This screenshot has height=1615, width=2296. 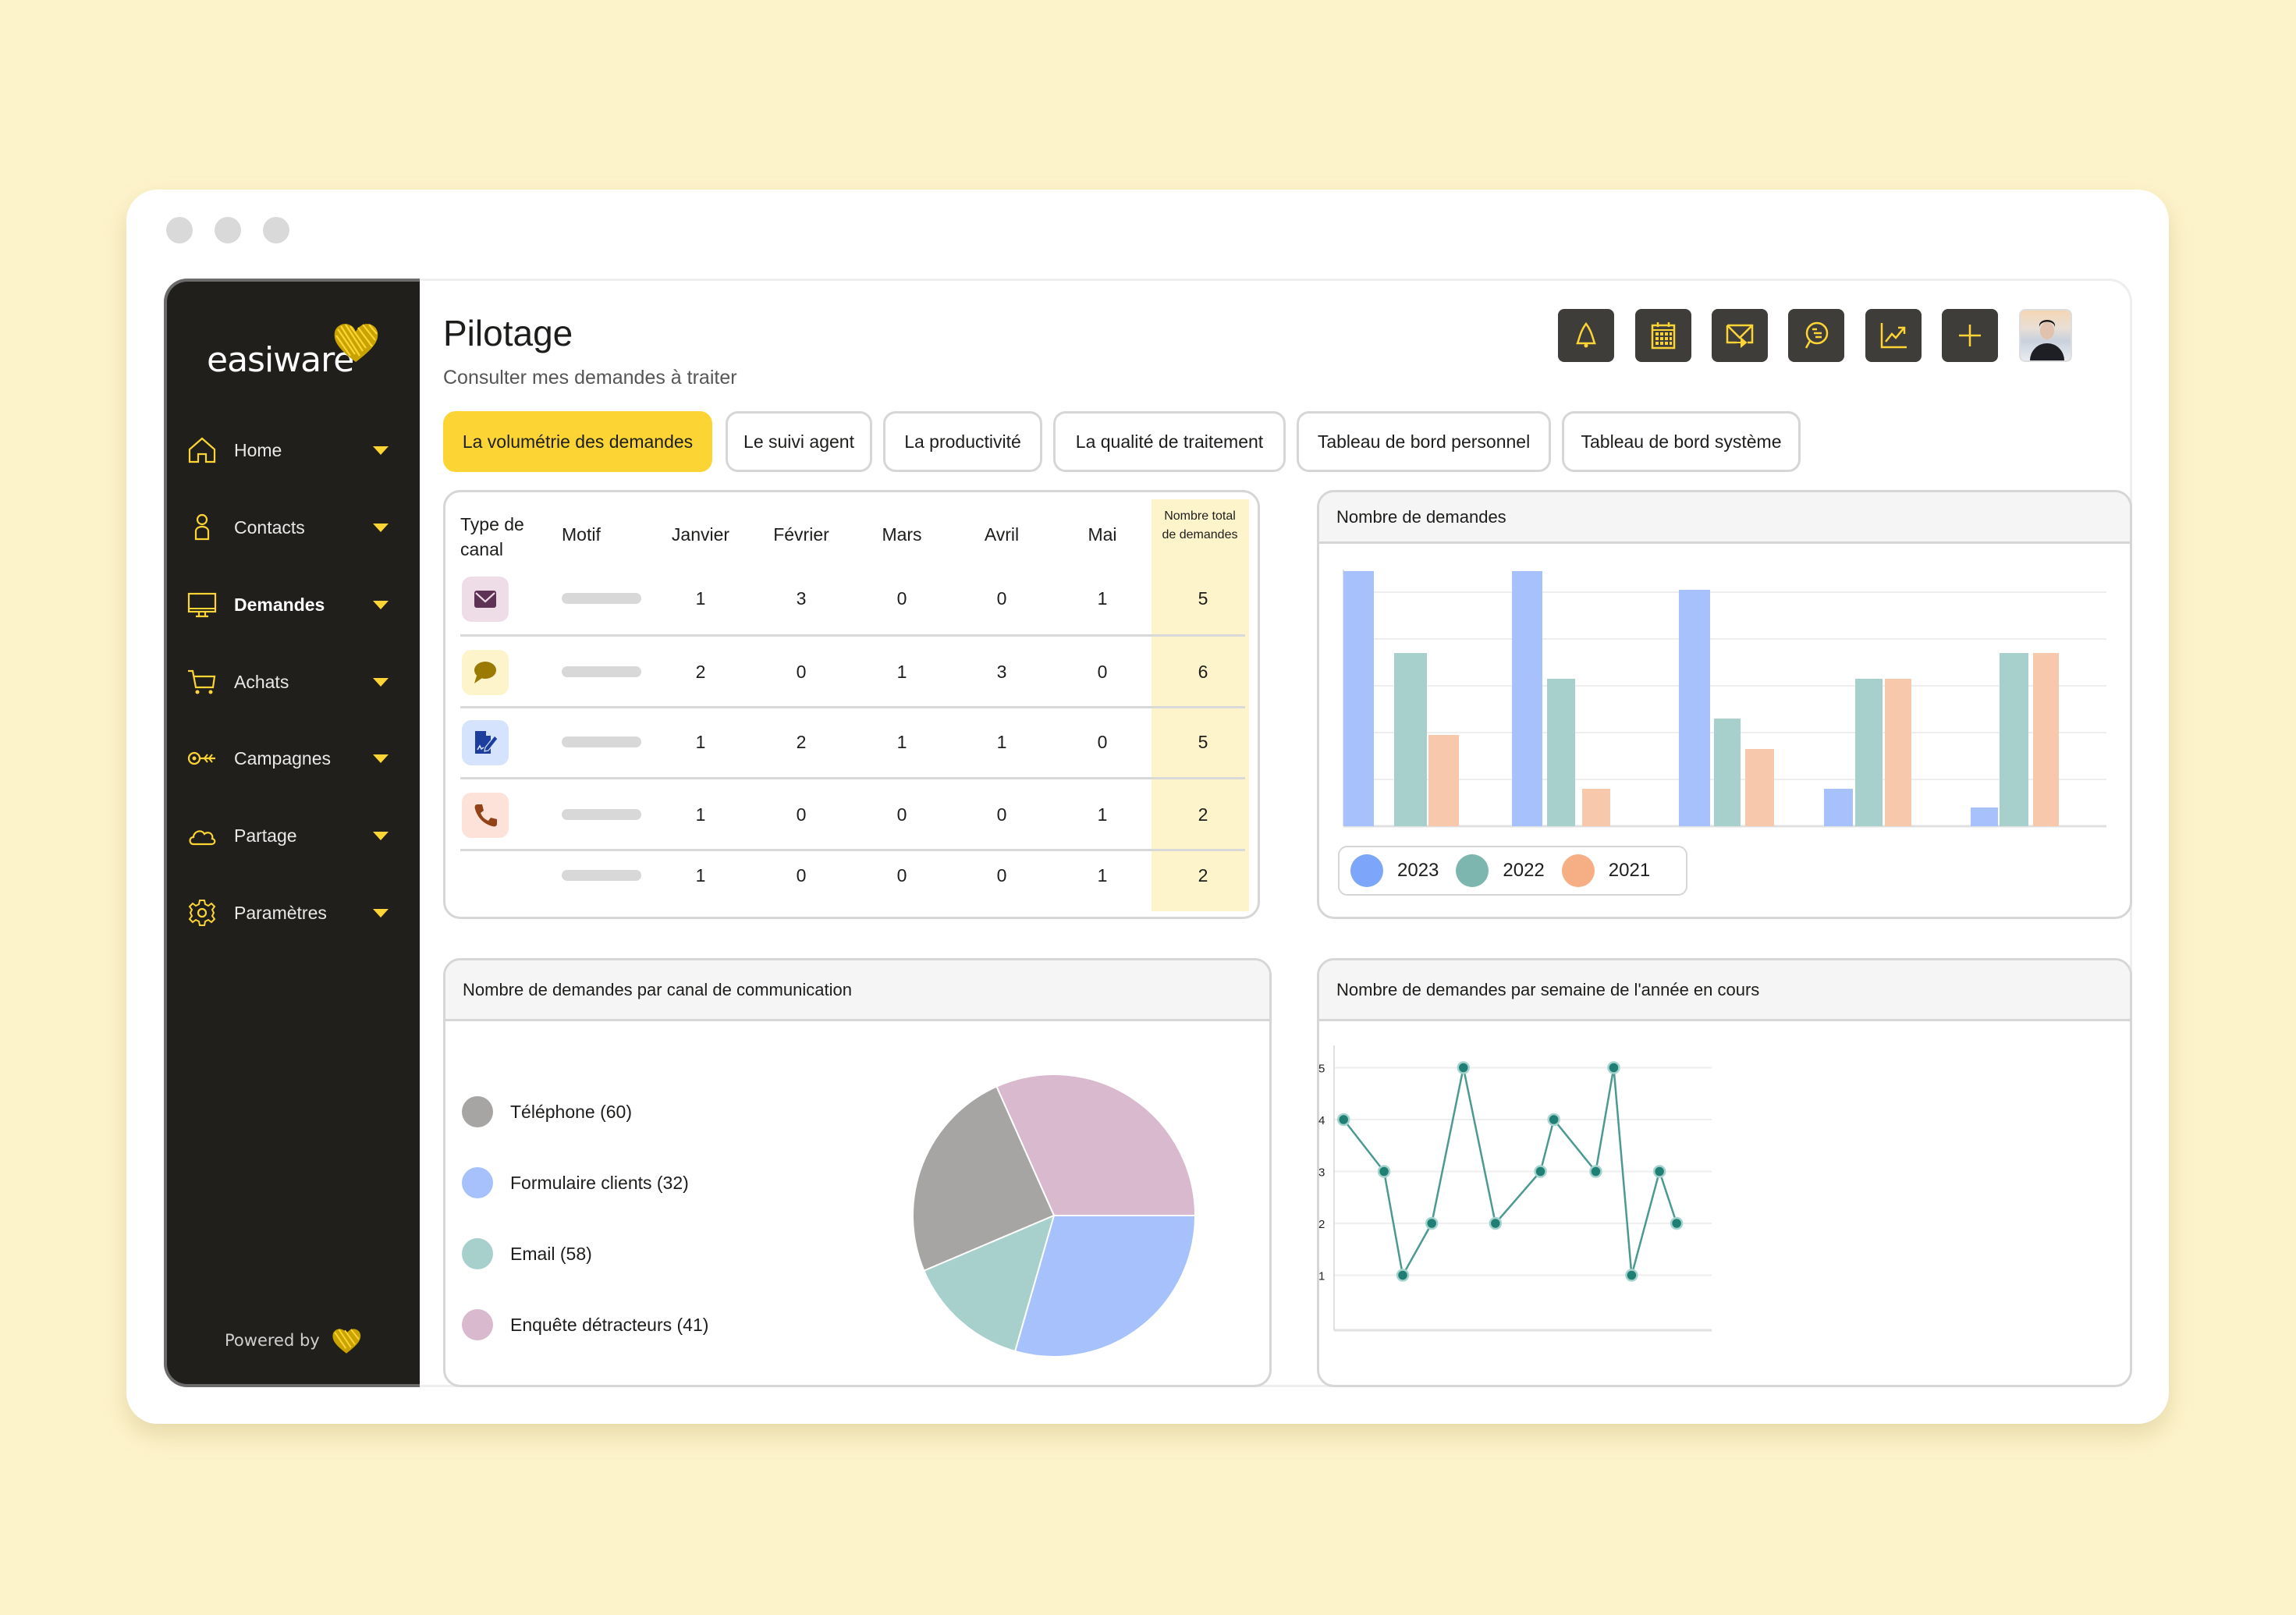 I want to click on sidebar-item-label: Campagnes, so click(x=283, y=757).